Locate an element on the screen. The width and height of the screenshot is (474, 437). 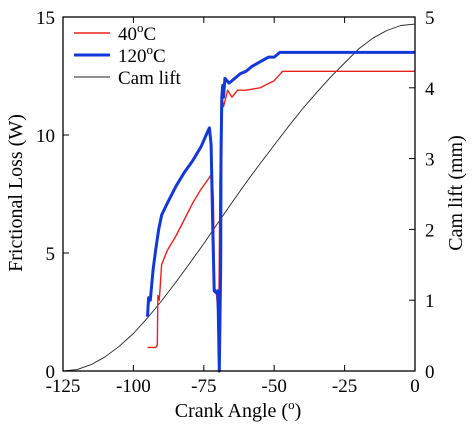
y-left-tick-label: 5 is located at coordinates (51, 254).